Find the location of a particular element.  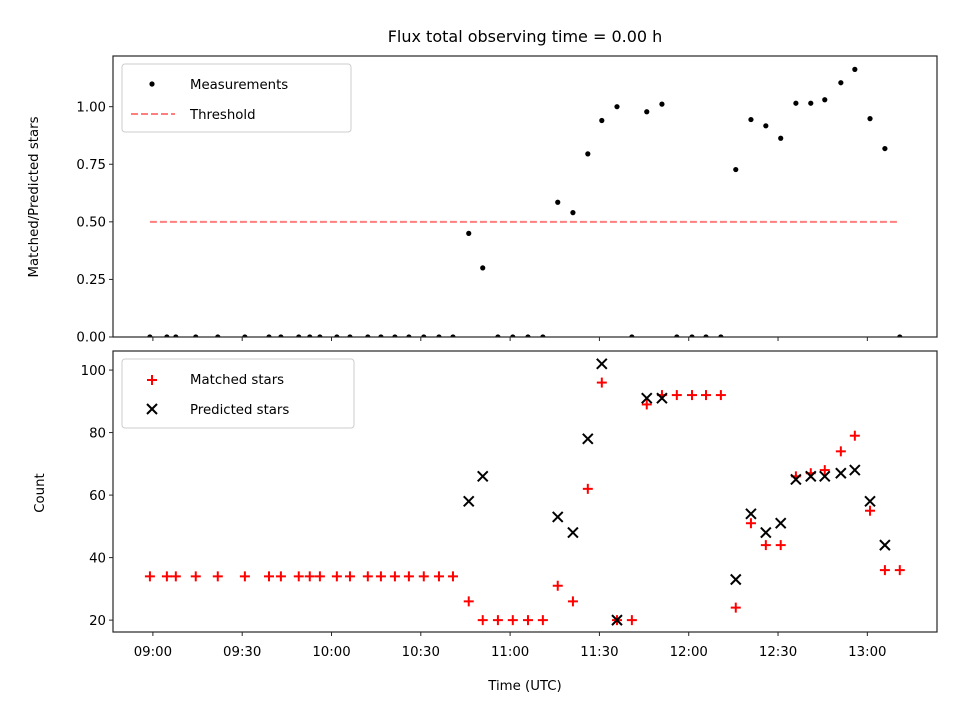

y-tick-label: 20 is located at coordinates (97, 621).